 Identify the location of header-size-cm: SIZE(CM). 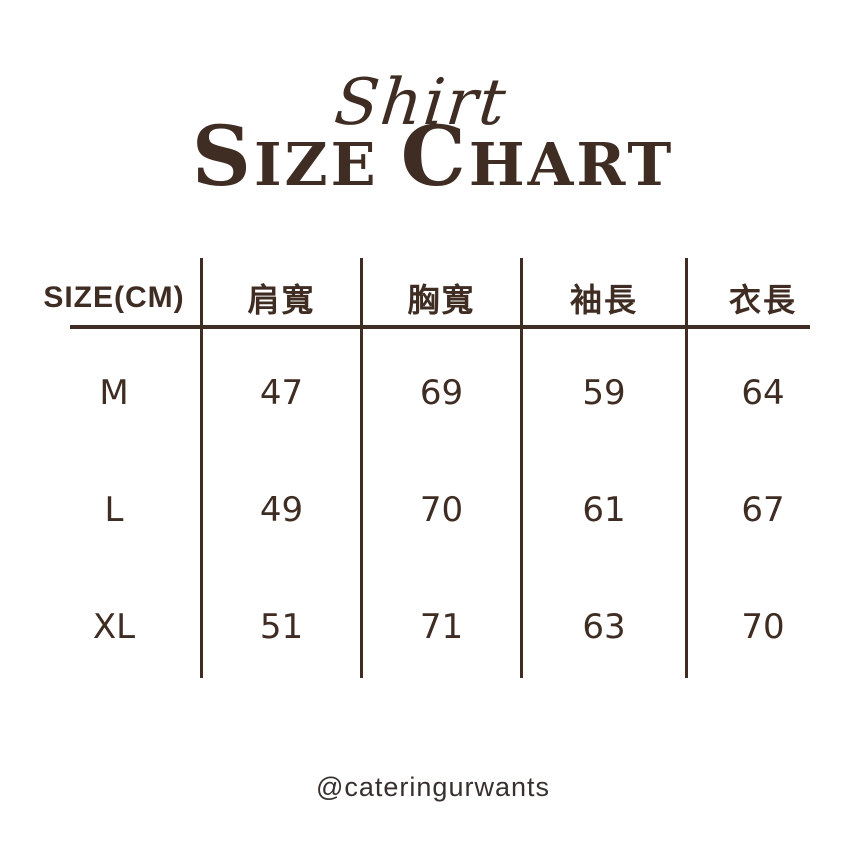
(114, 297).